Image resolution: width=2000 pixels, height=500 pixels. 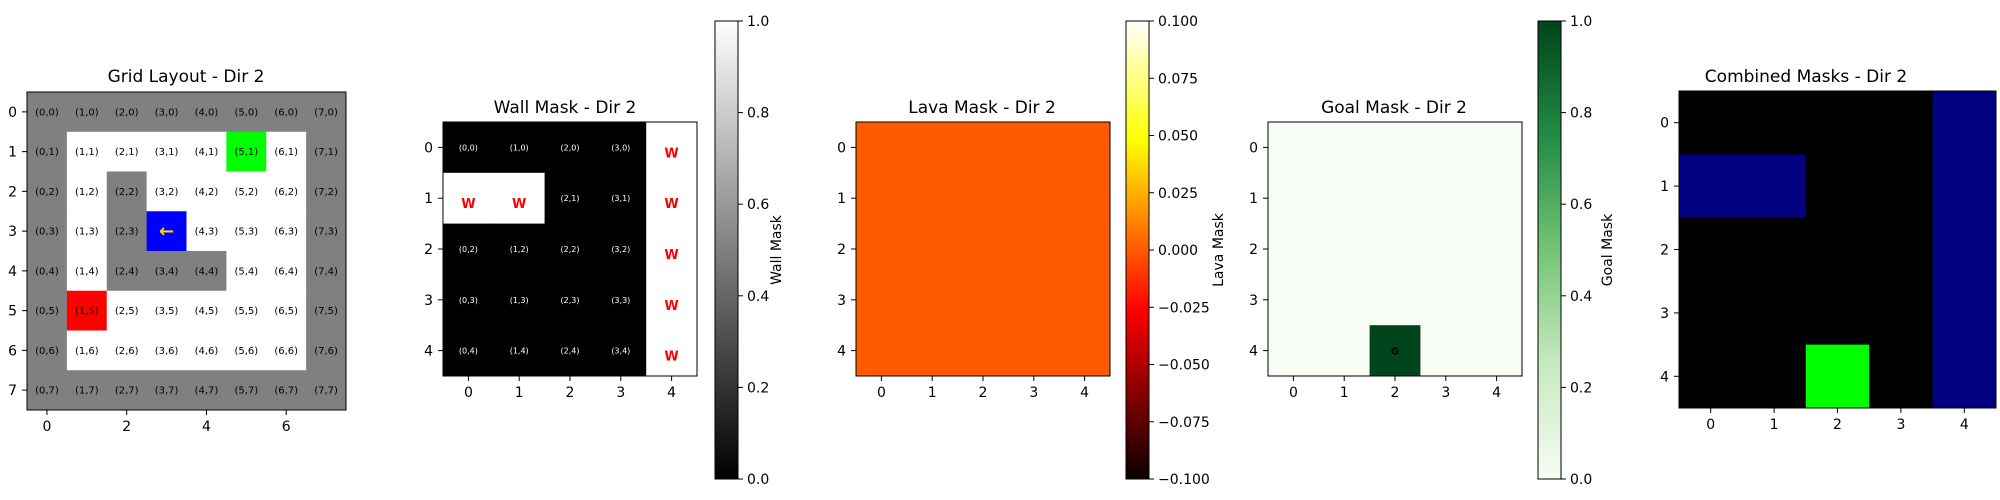 What do you see at coordinates (1084, 393) in the screenshot?
I see `lava-mask-xtick-label: 4` at bounding box center [1084, 393].